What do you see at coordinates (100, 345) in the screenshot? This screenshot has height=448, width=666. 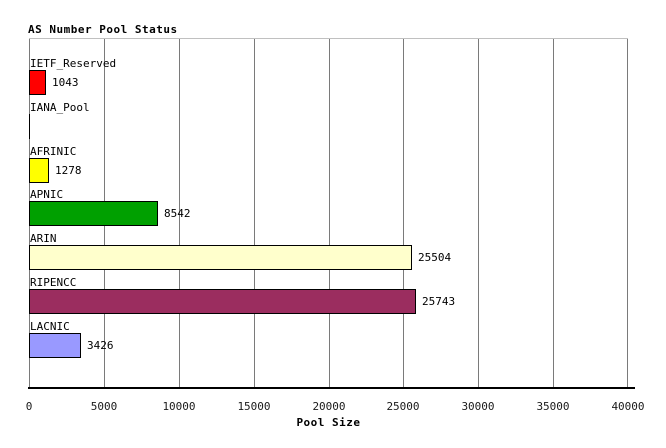 I see `bar-value-label: 3426` at bounding box center [100, 345].